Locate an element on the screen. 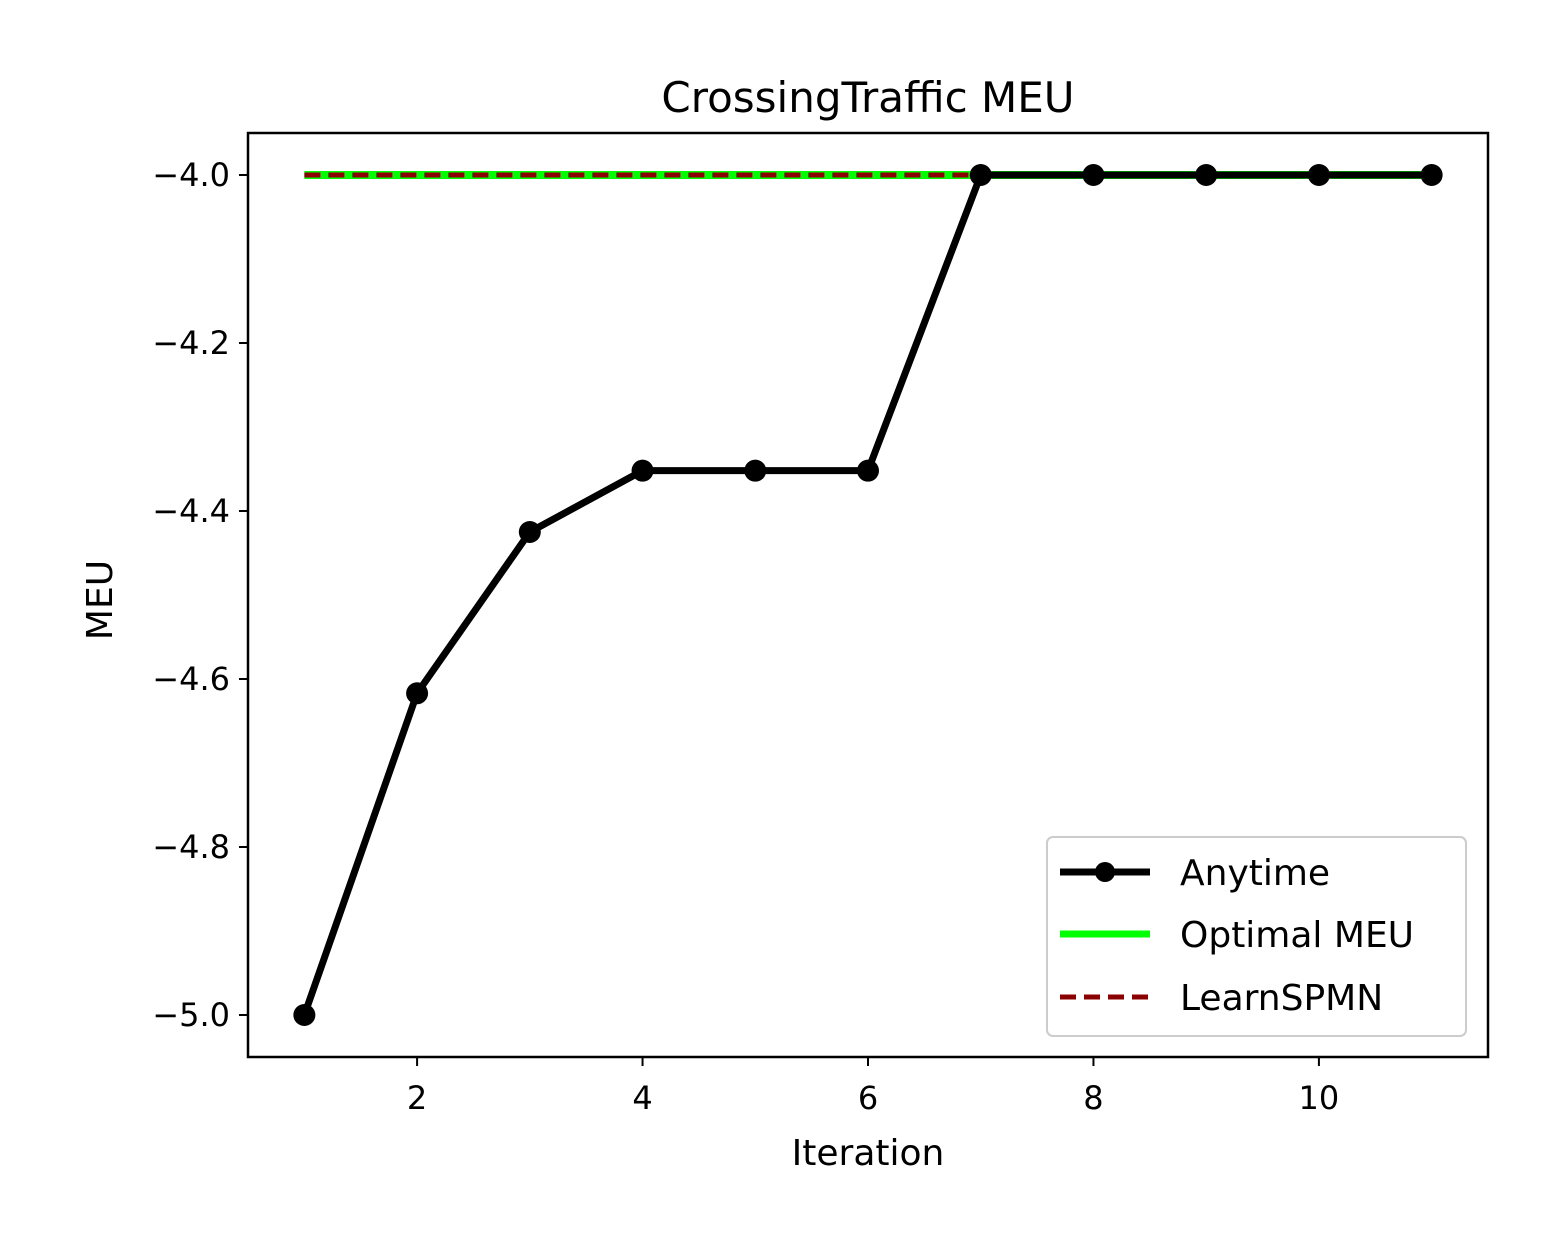 Image resolution: width=1563 pixels, height=1249 pixels. y-tick-label: −4.4 is located at coordinates (191, 511).